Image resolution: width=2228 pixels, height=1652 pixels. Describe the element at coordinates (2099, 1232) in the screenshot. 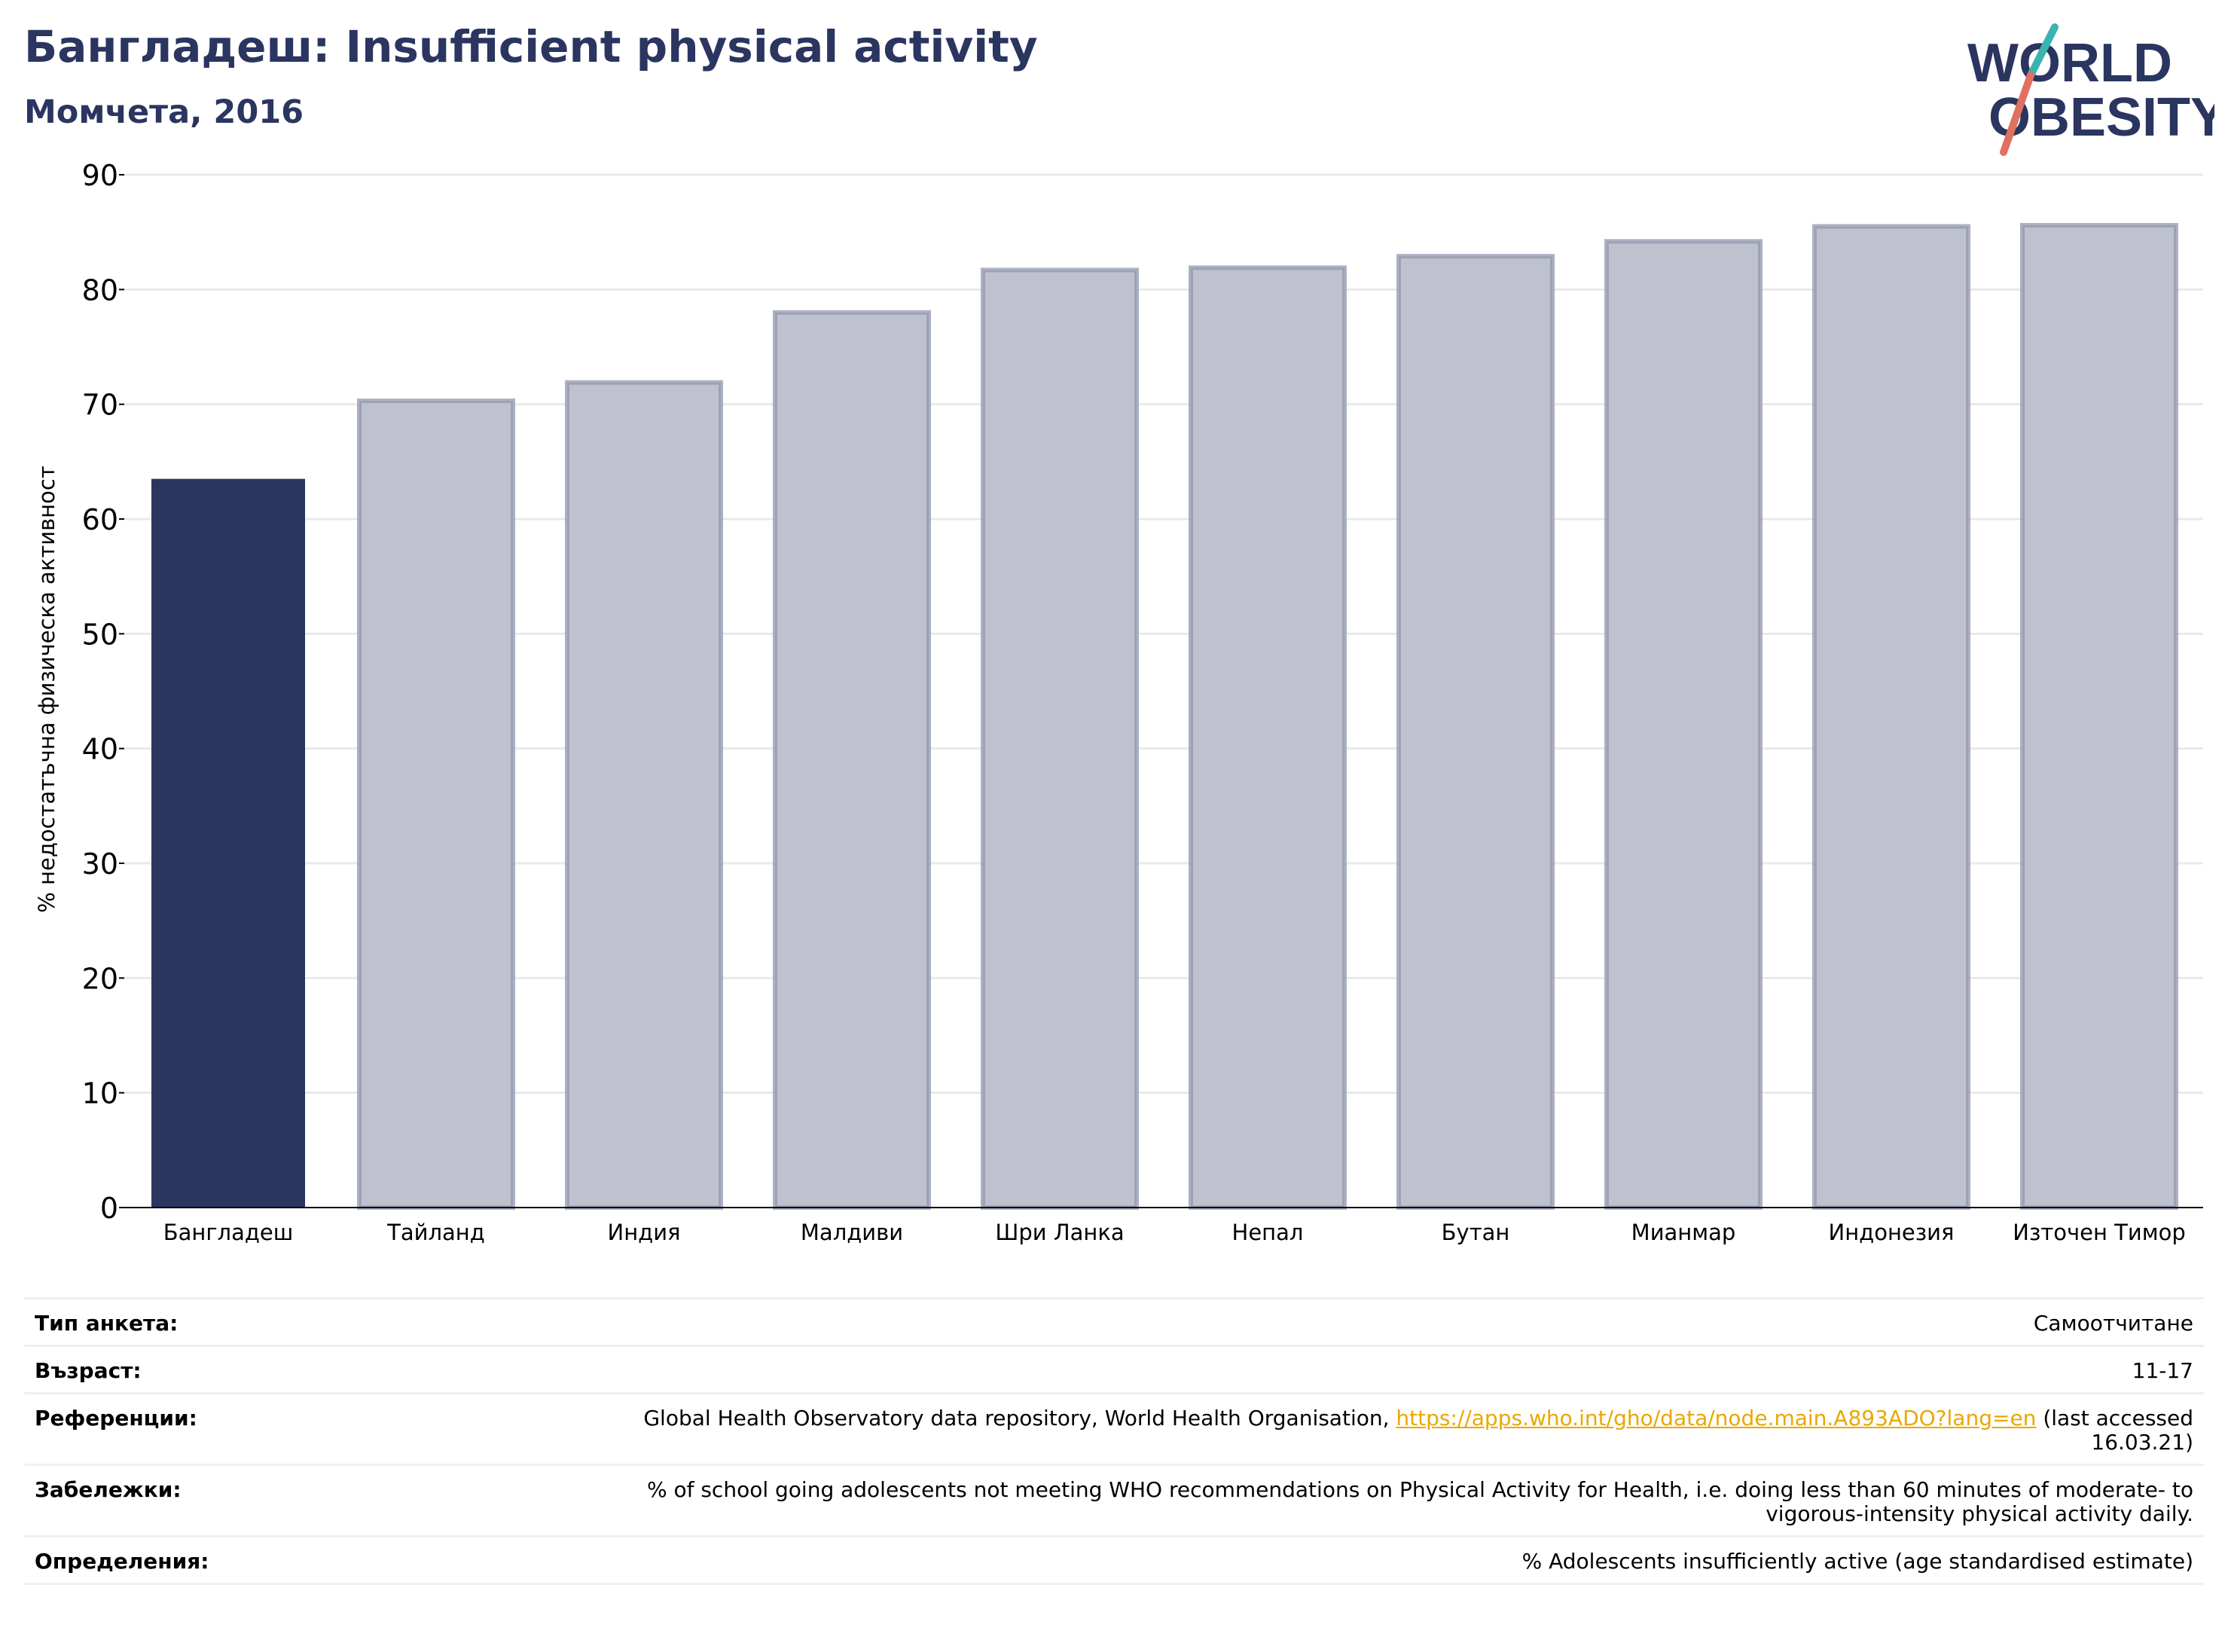

I see `x-tick-label: Източен Тимор` at that location.